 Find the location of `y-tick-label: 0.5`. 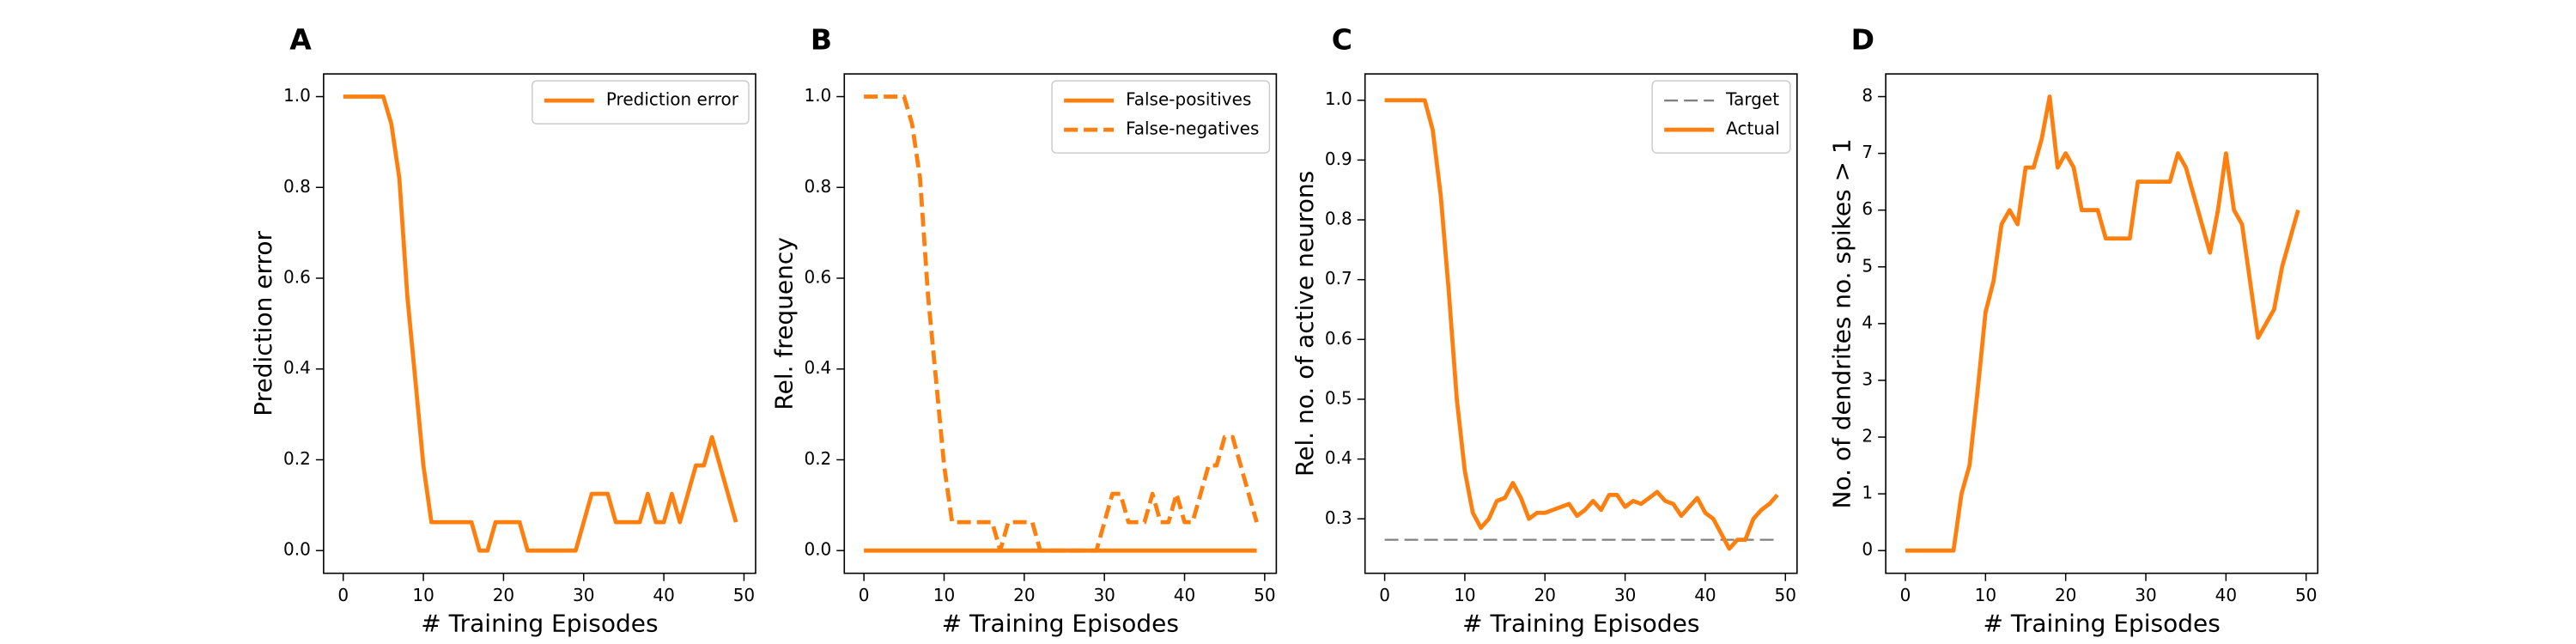

y-tick-label: 0.5 is located at coordinates (1338, 398).